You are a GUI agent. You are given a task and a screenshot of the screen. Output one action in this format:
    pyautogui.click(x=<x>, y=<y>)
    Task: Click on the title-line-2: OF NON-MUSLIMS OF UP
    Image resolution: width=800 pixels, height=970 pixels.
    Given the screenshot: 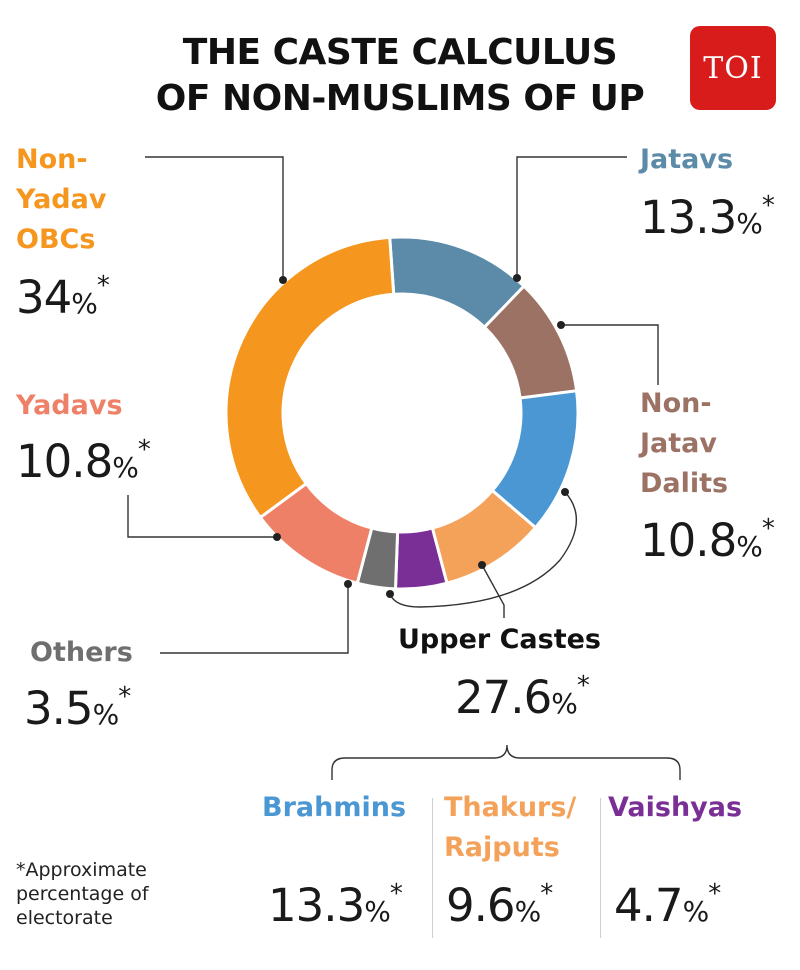 What is the action you would take?
    pyautogui.click(x=400, y=98)
    